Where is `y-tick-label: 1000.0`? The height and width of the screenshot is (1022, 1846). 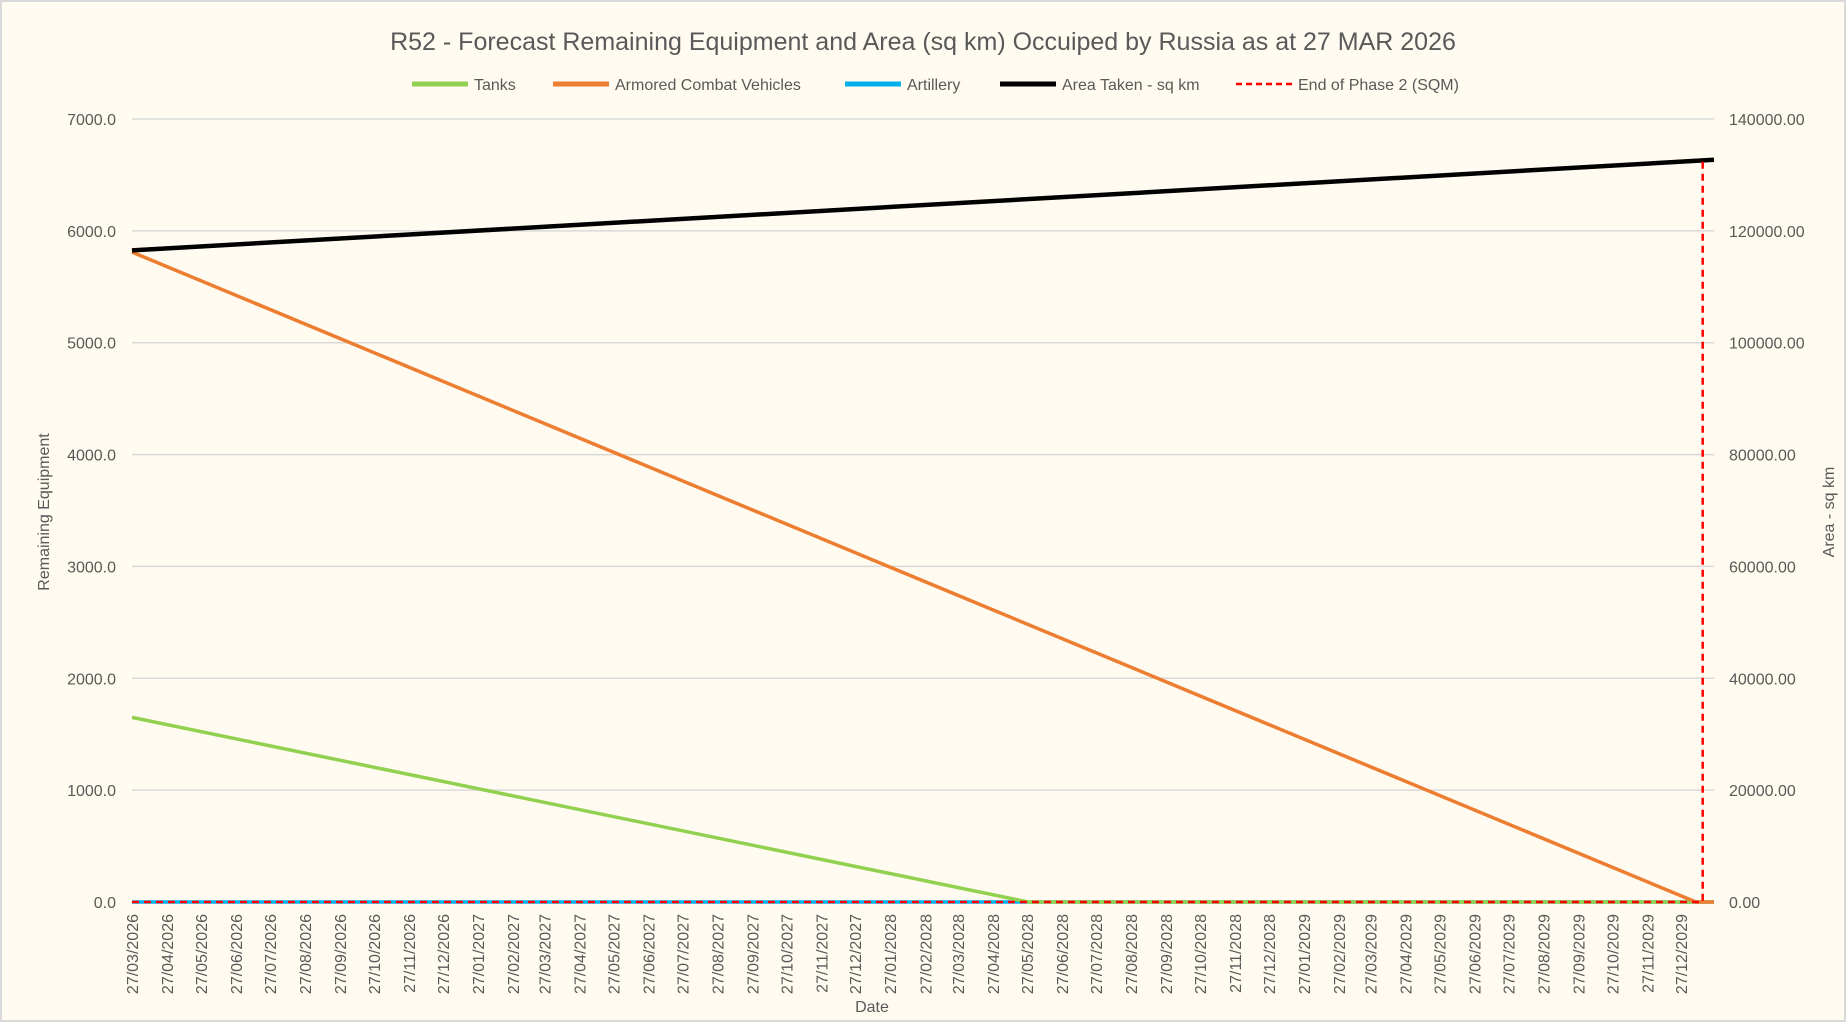
y-tick-label: 1000.0 is located at coordinates (91, 791).